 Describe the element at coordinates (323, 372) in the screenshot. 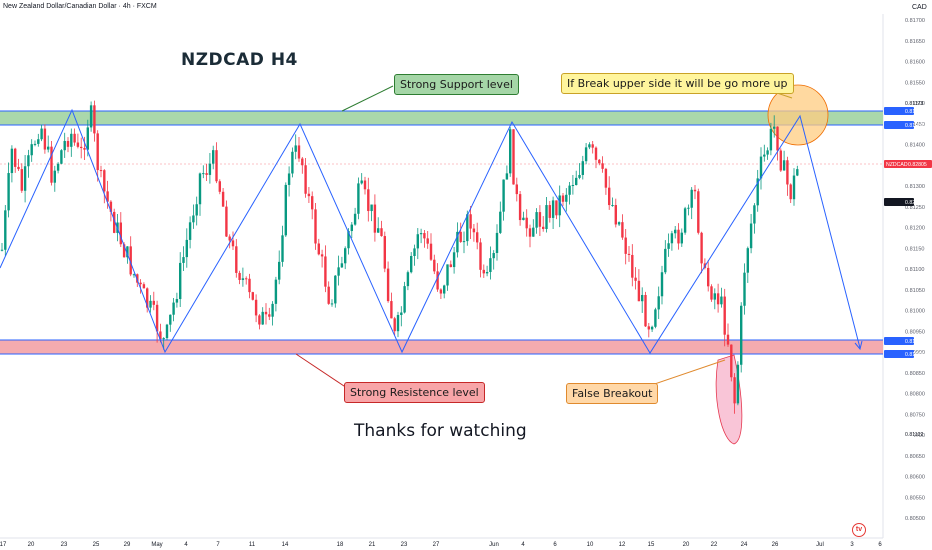

I see `resistance-callout-pointer` at that location.